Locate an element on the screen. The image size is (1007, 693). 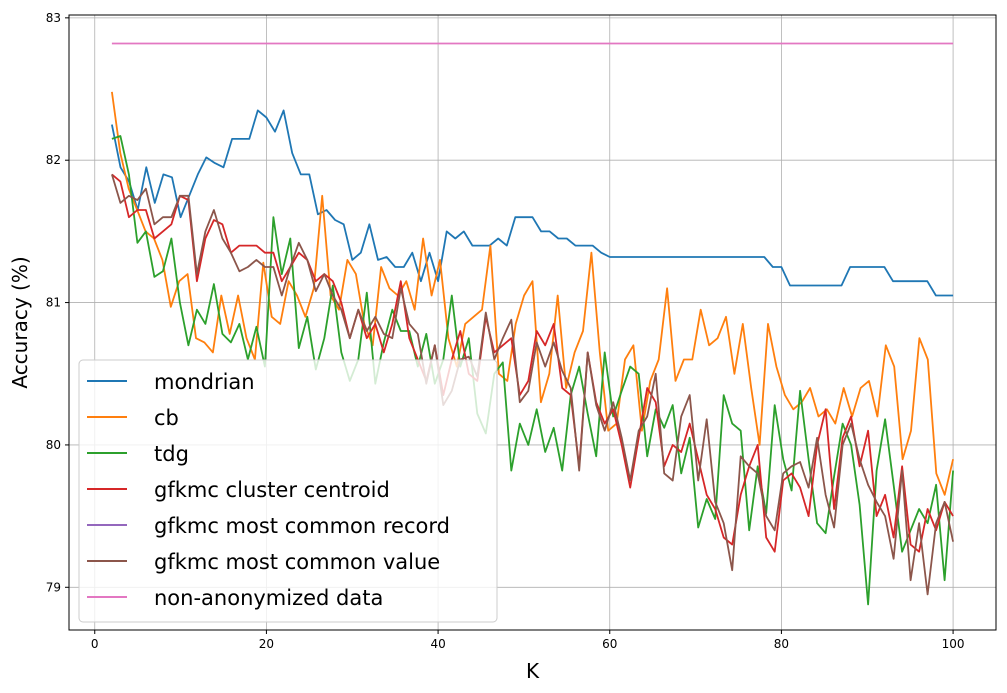
x-axis-title: K is located at coordinates (533, 671).